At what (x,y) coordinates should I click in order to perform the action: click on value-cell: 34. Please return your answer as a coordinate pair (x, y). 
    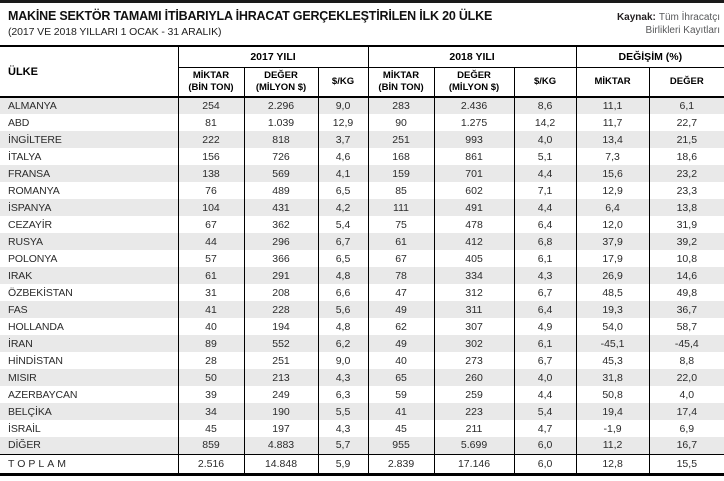
    Looking at the image, I should click on (211, 411).